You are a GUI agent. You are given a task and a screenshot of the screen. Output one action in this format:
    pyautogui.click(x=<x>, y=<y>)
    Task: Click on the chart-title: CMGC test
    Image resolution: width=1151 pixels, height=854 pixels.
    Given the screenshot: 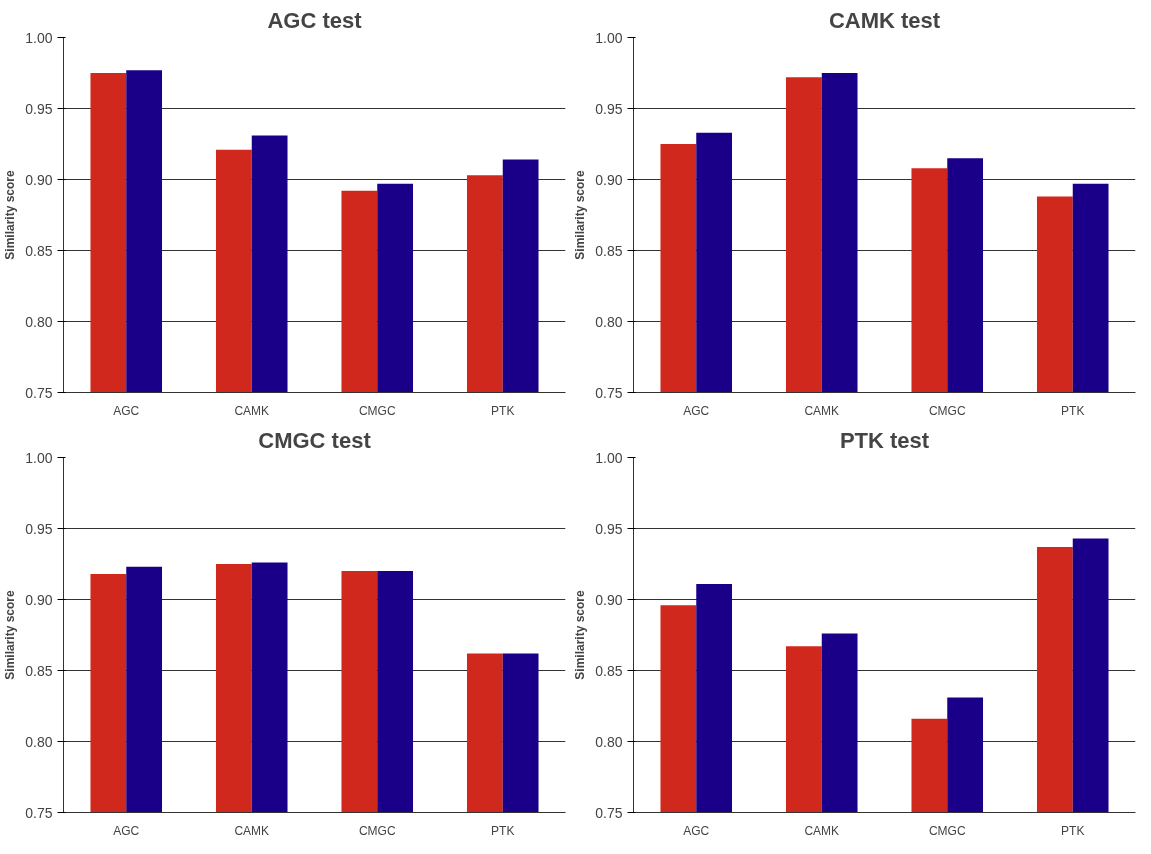 What is the action you would take?
    pyautogui.click(x=315, y=440)
    